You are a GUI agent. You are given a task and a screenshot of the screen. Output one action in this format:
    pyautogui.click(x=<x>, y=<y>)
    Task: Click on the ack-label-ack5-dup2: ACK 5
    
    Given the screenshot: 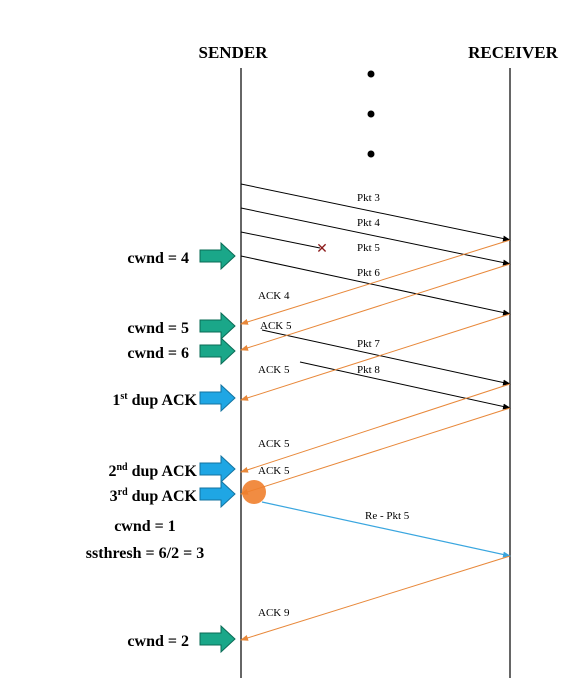 What is the action you would take?
    pyautogui.click(x=274, y=444)
    